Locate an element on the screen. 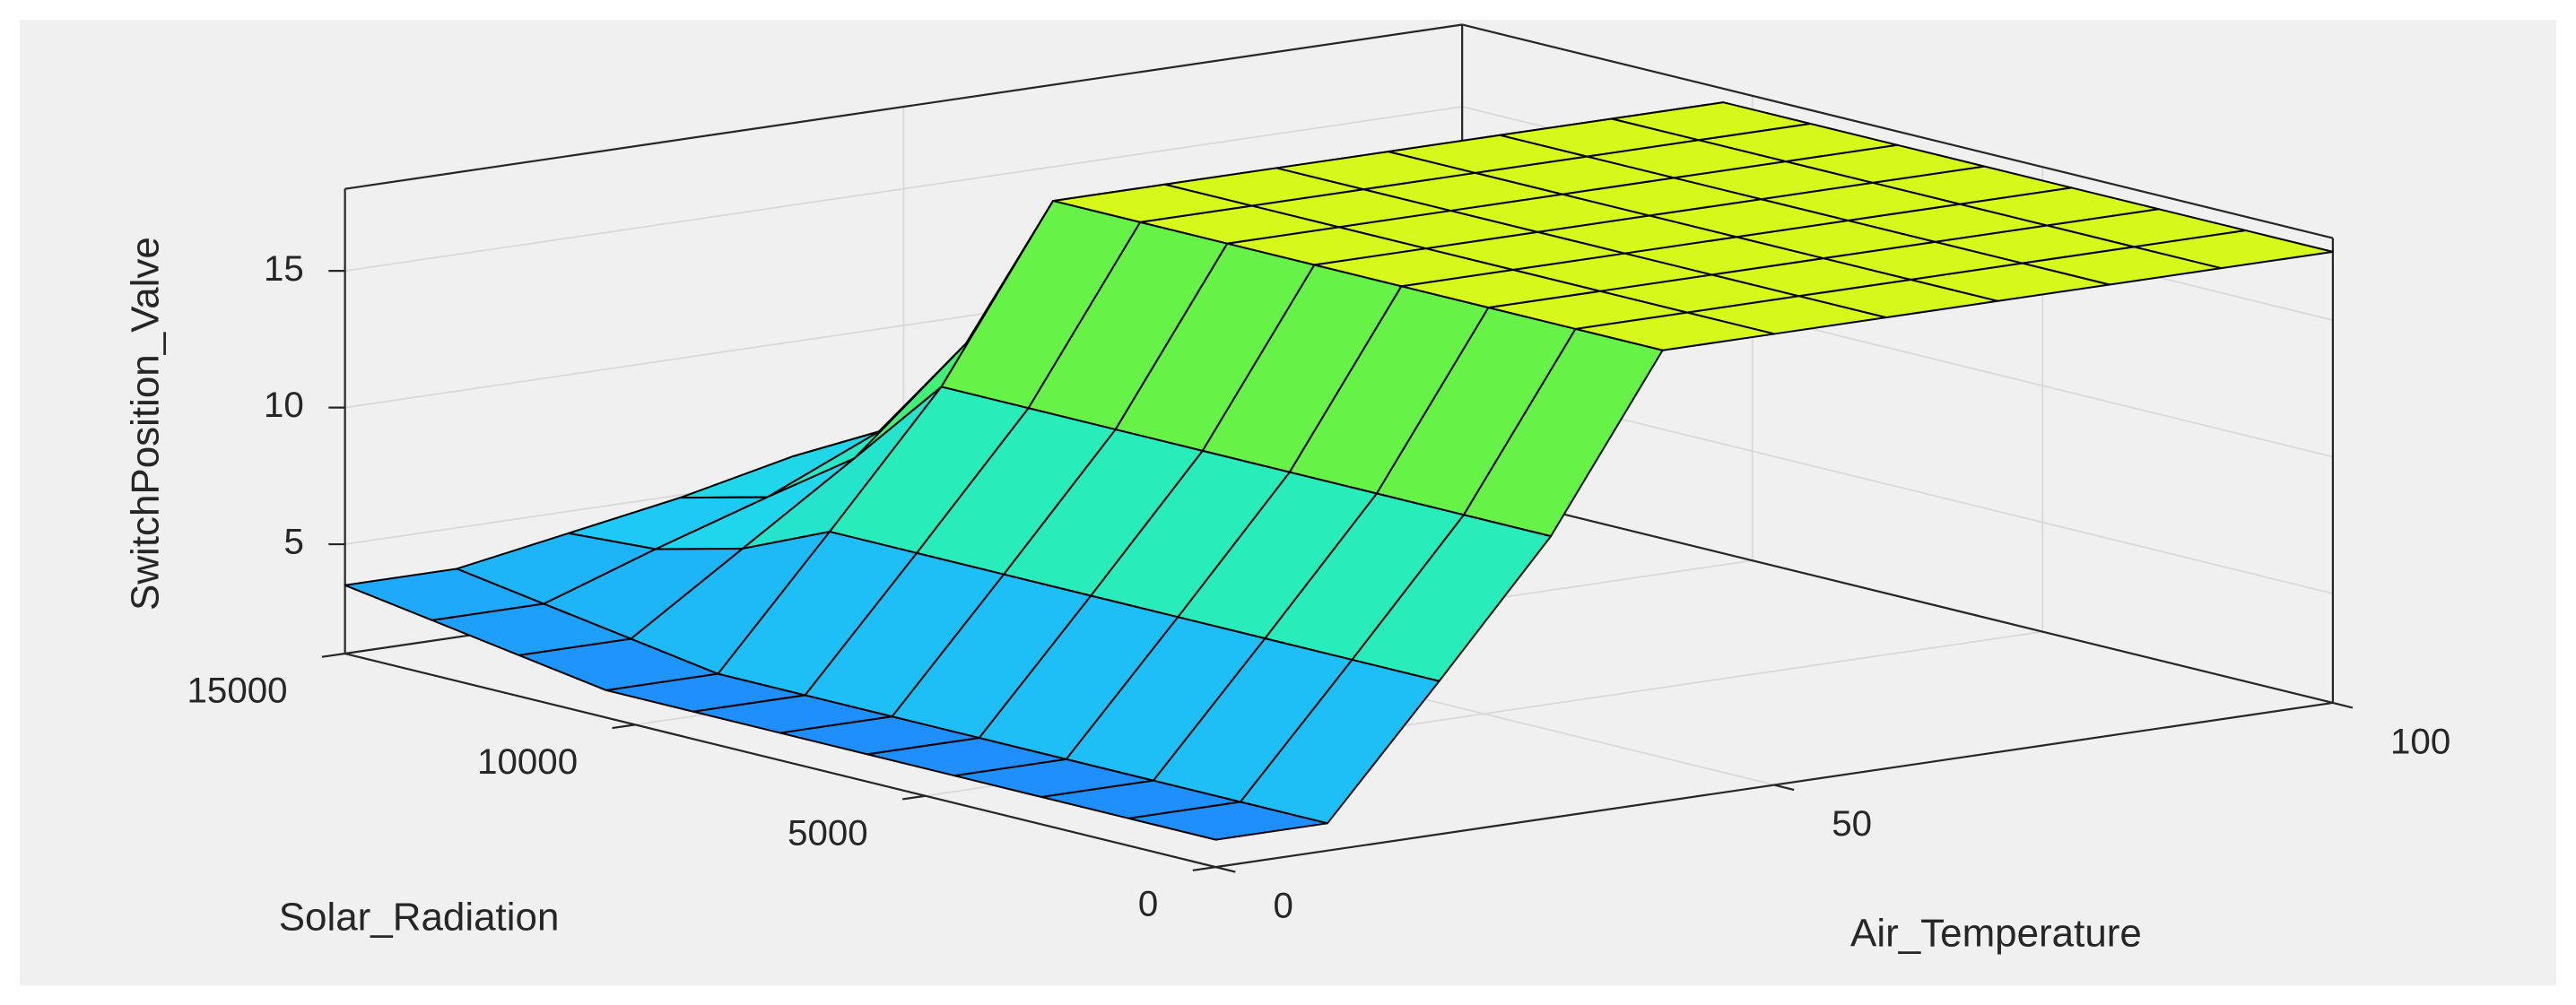 This screenshot has height=1005, width=2576. x-tick-label: 0 is located at coordinates (1283, 906).